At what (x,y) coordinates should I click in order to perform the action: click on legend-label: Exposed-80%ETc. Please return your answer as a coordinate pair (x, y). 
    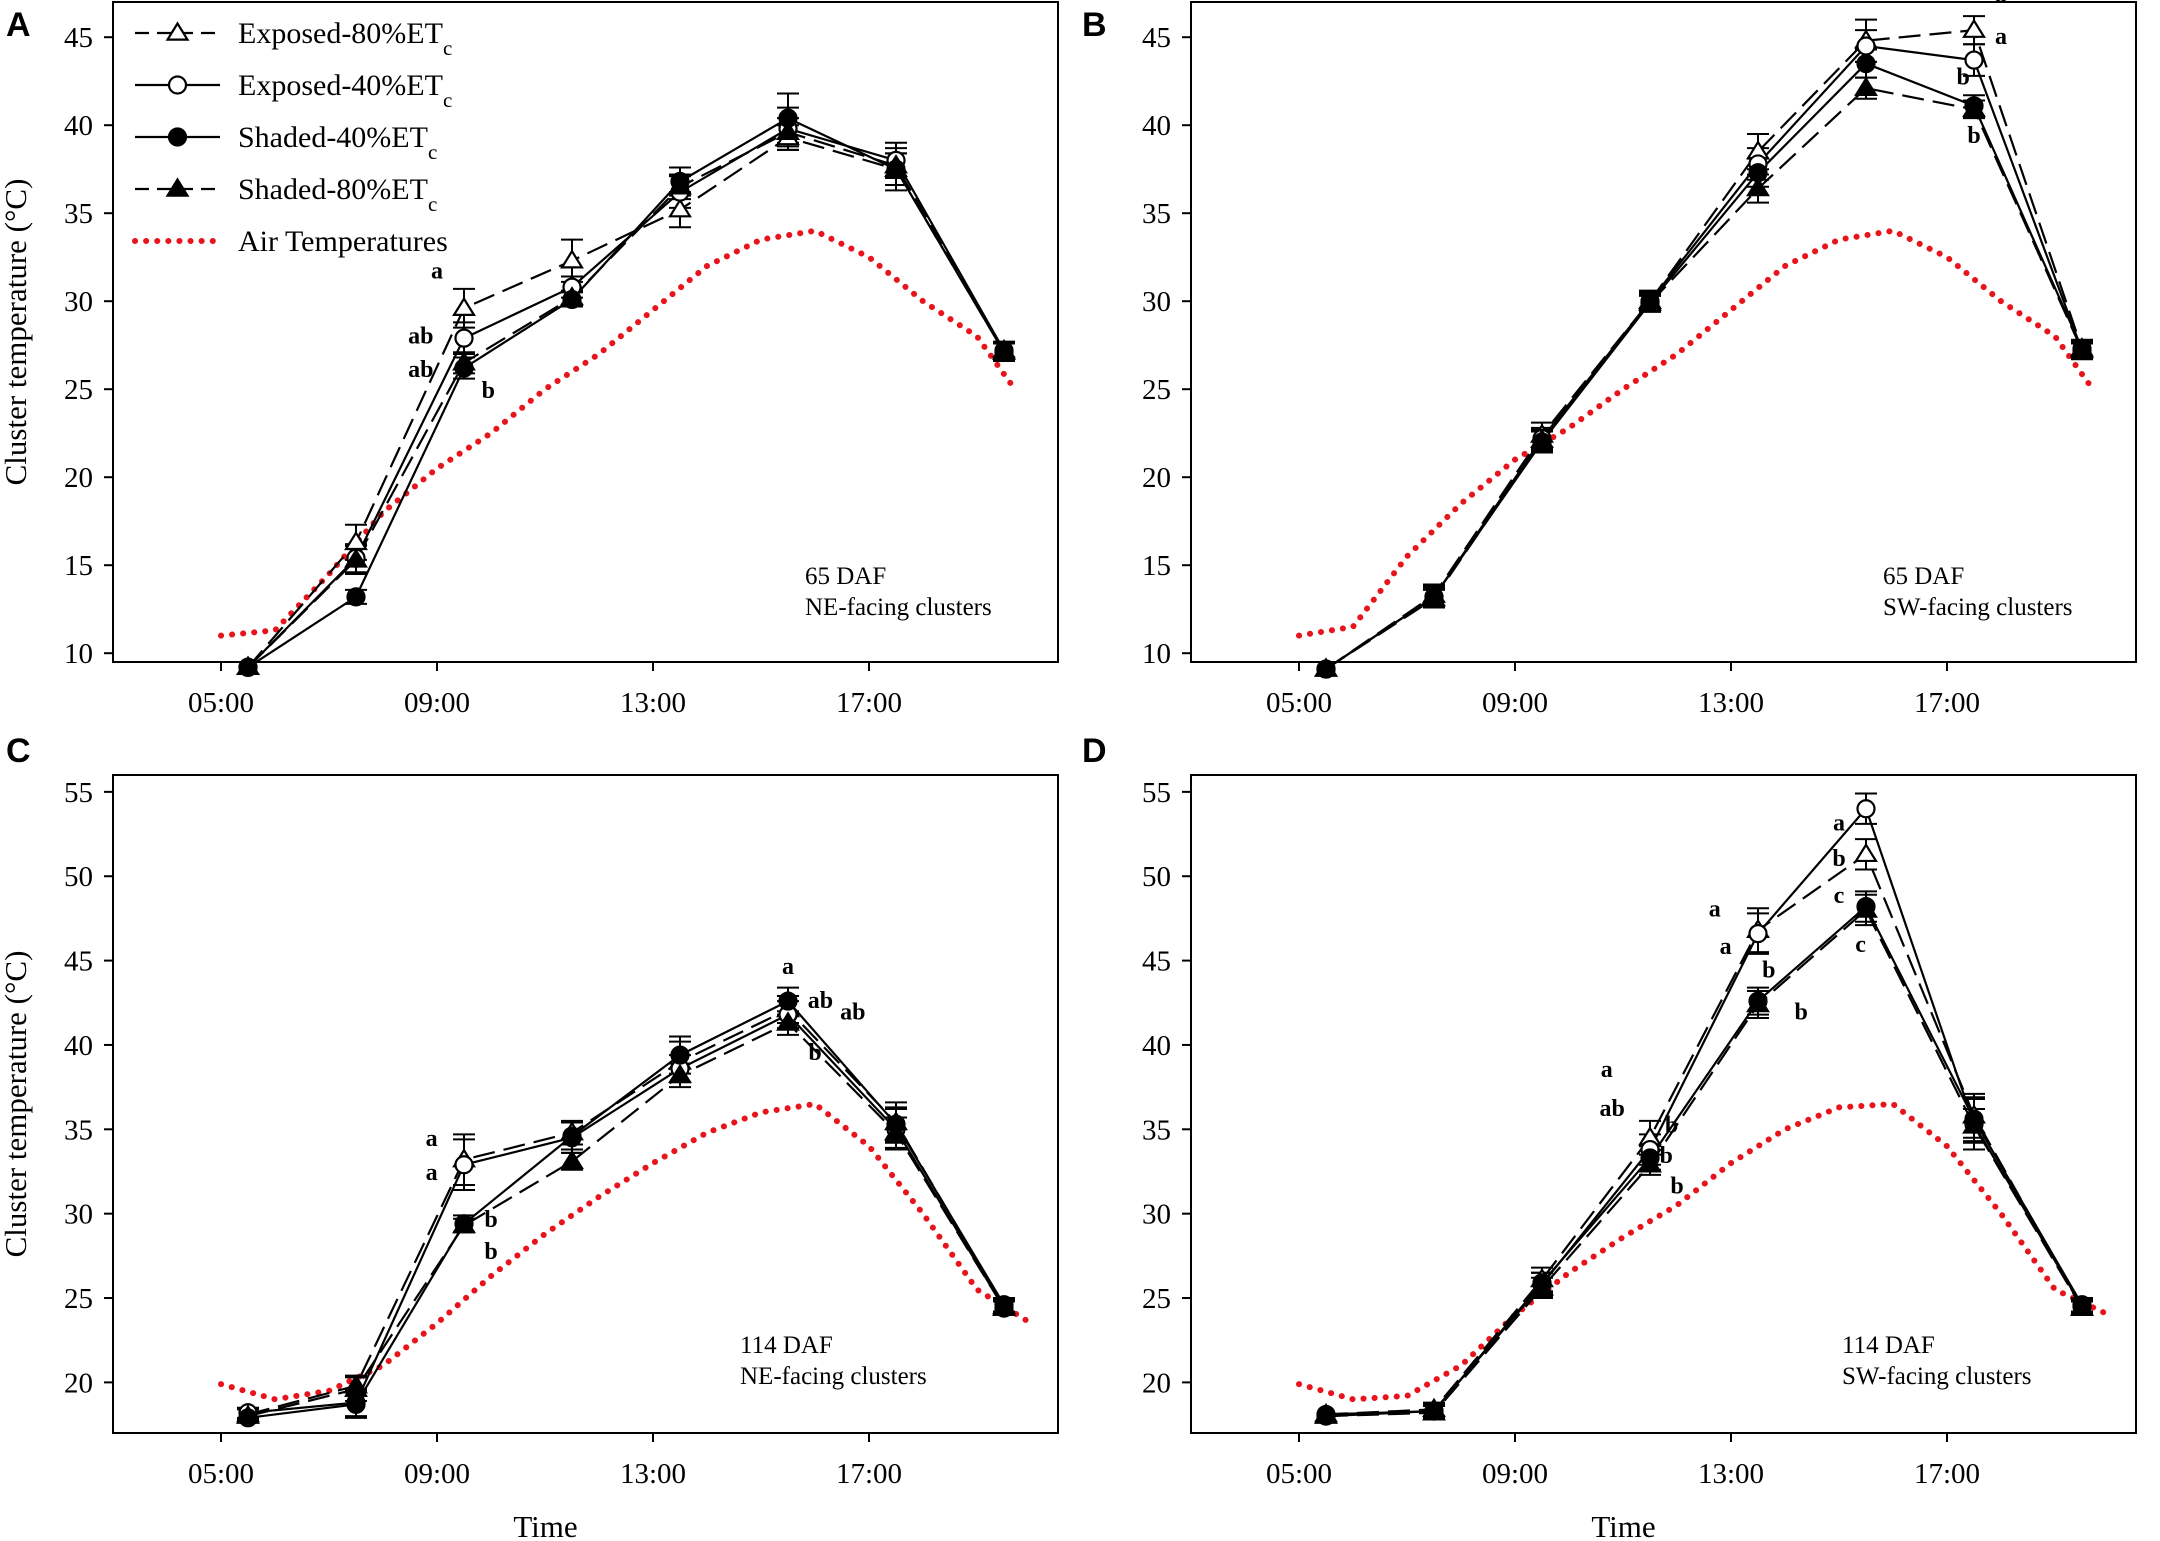
    Looking at the image, I should click on (345, 38).